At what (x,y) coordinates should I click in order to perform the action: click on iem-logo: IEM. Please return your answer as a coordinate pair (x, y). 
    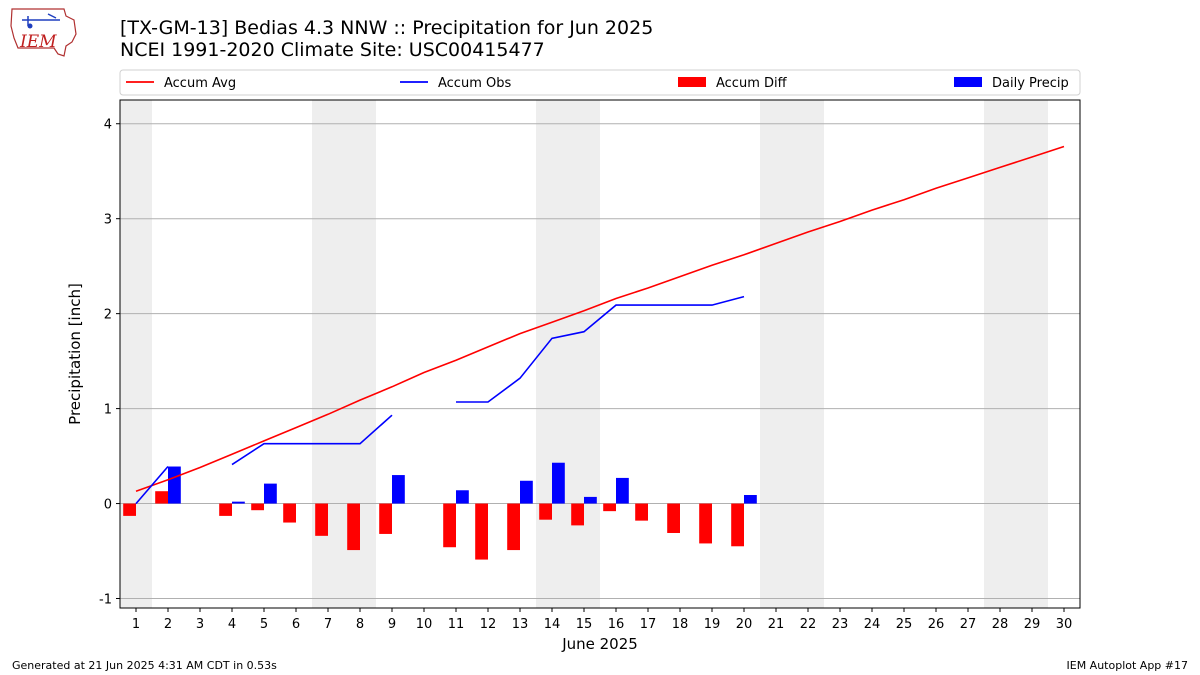
    Looking at the image, I should click on (43, 32).